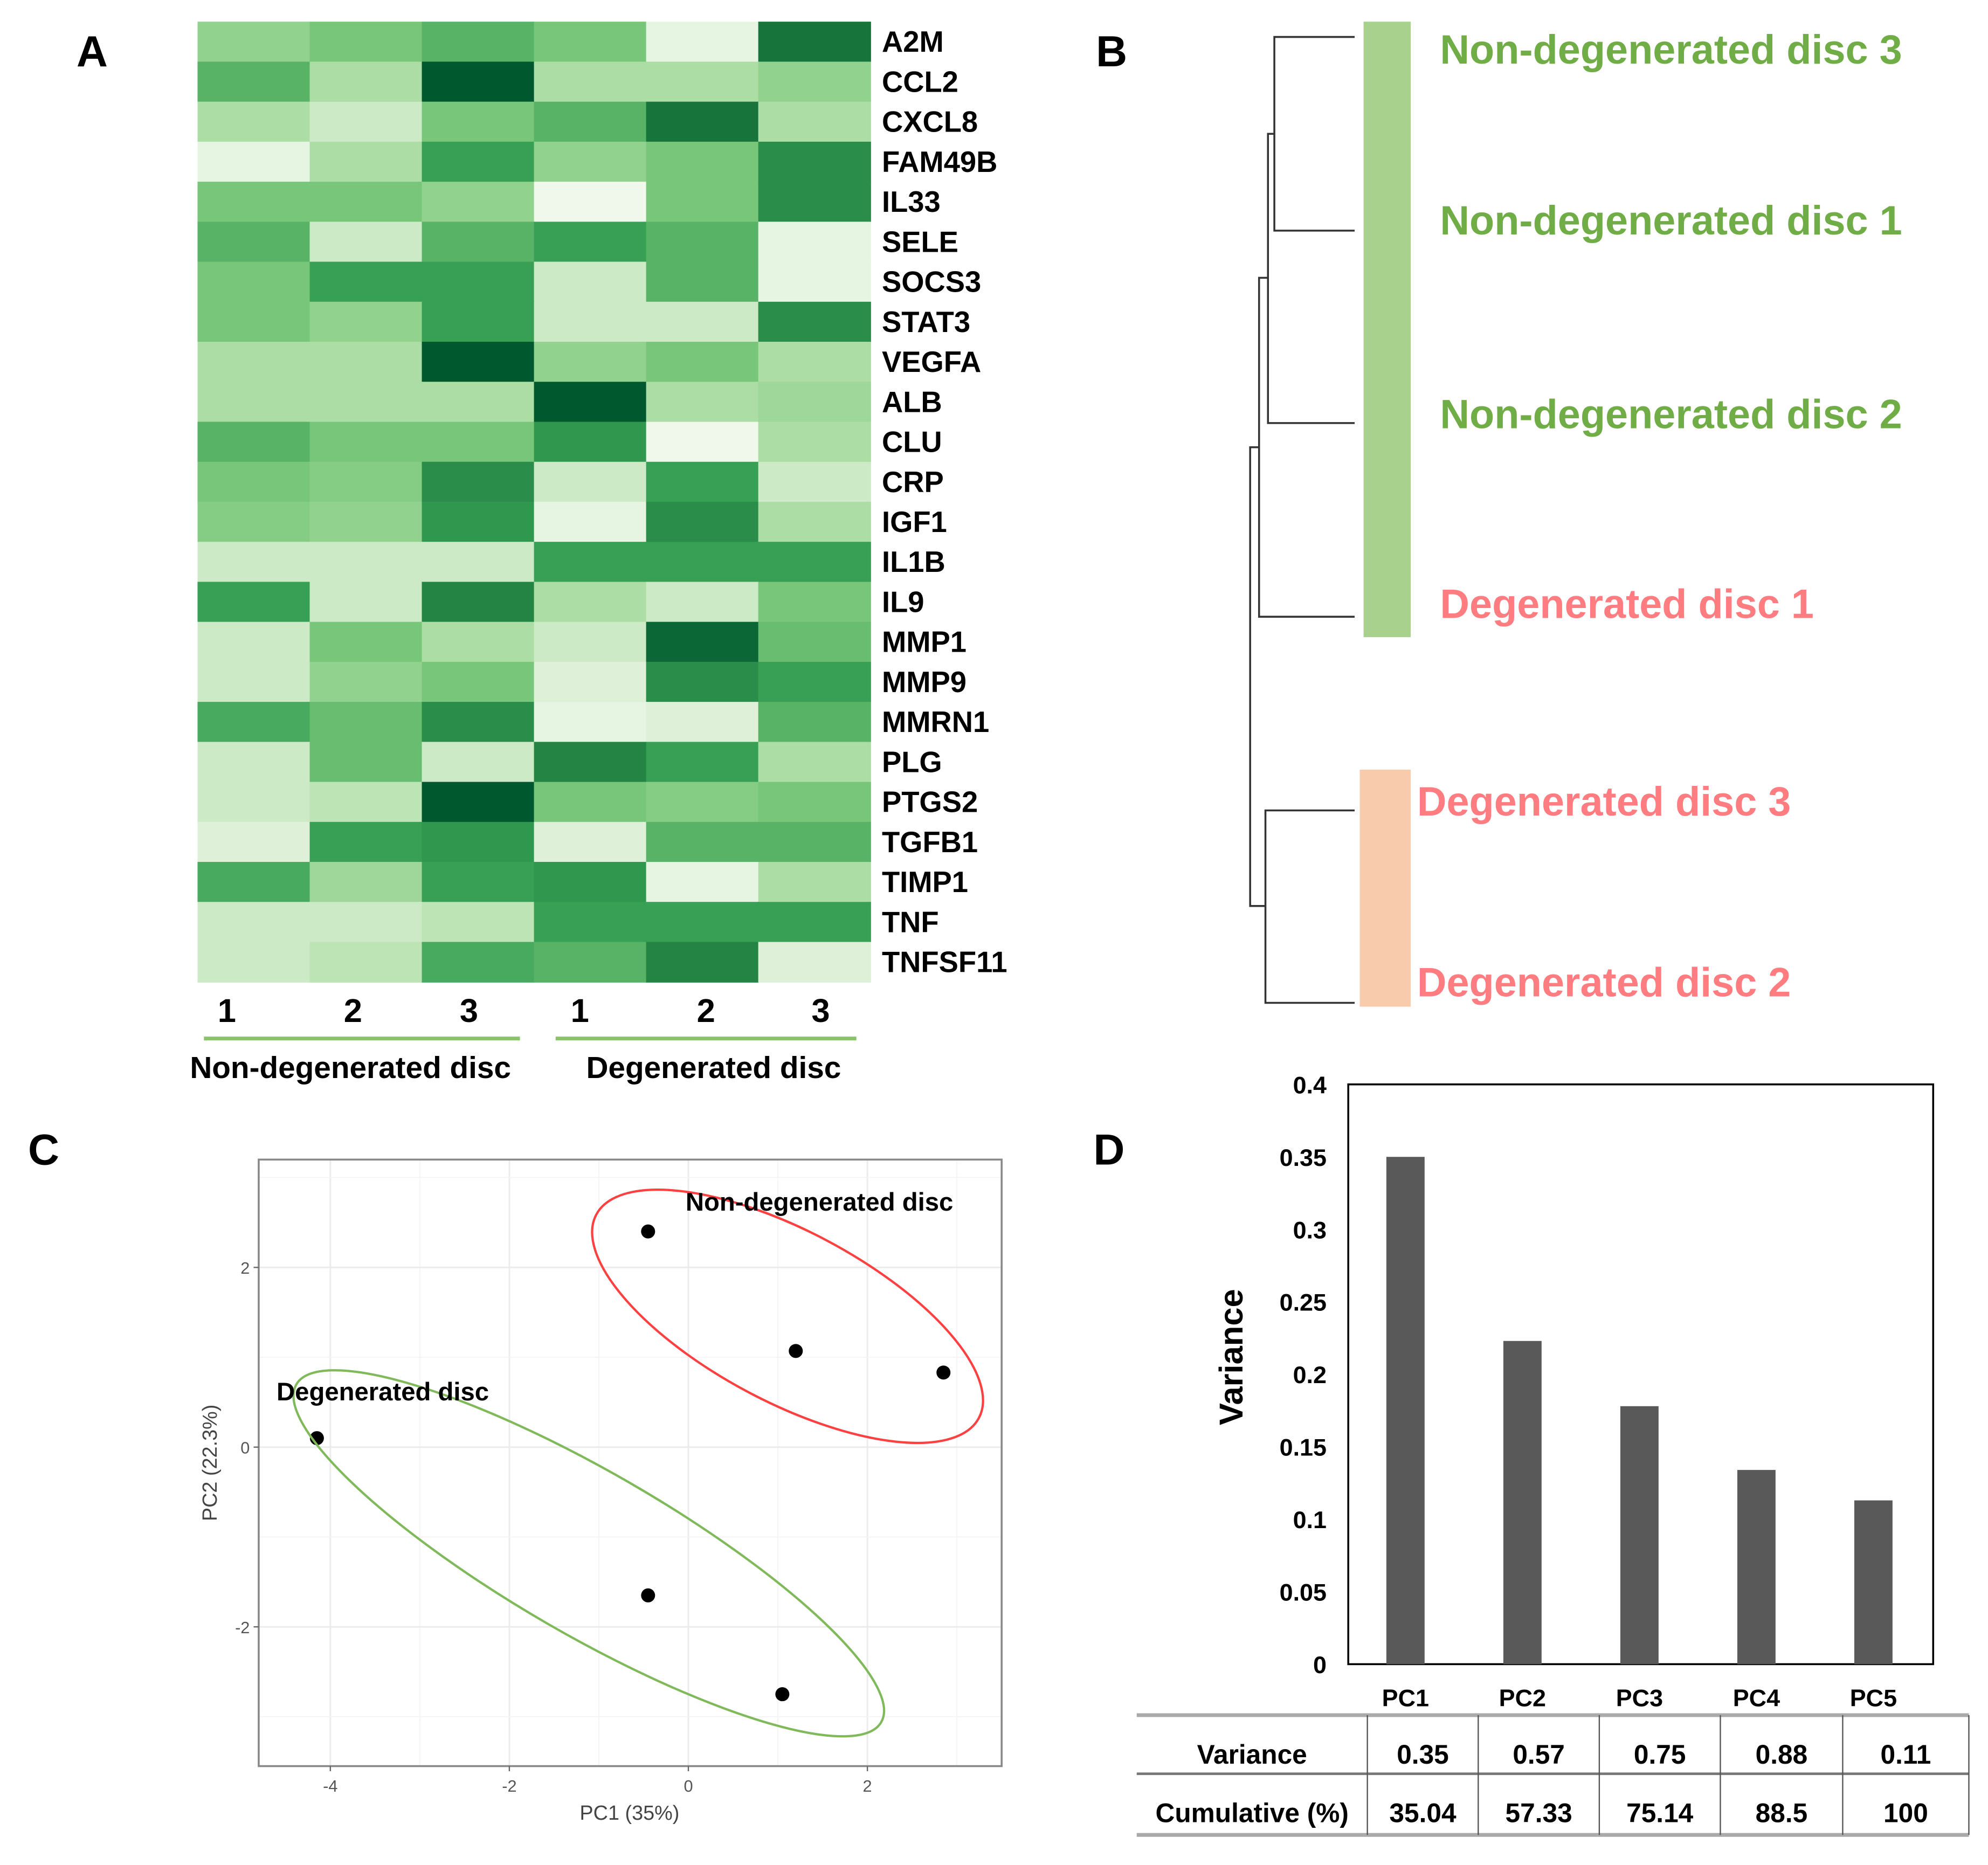 Image resolution: width=1988 pixels, height=1865 pixels. What do you see at coordinates (913, 482) in the screenshot?
I see `gene-label: CRP` at bounding box center [913, 482].